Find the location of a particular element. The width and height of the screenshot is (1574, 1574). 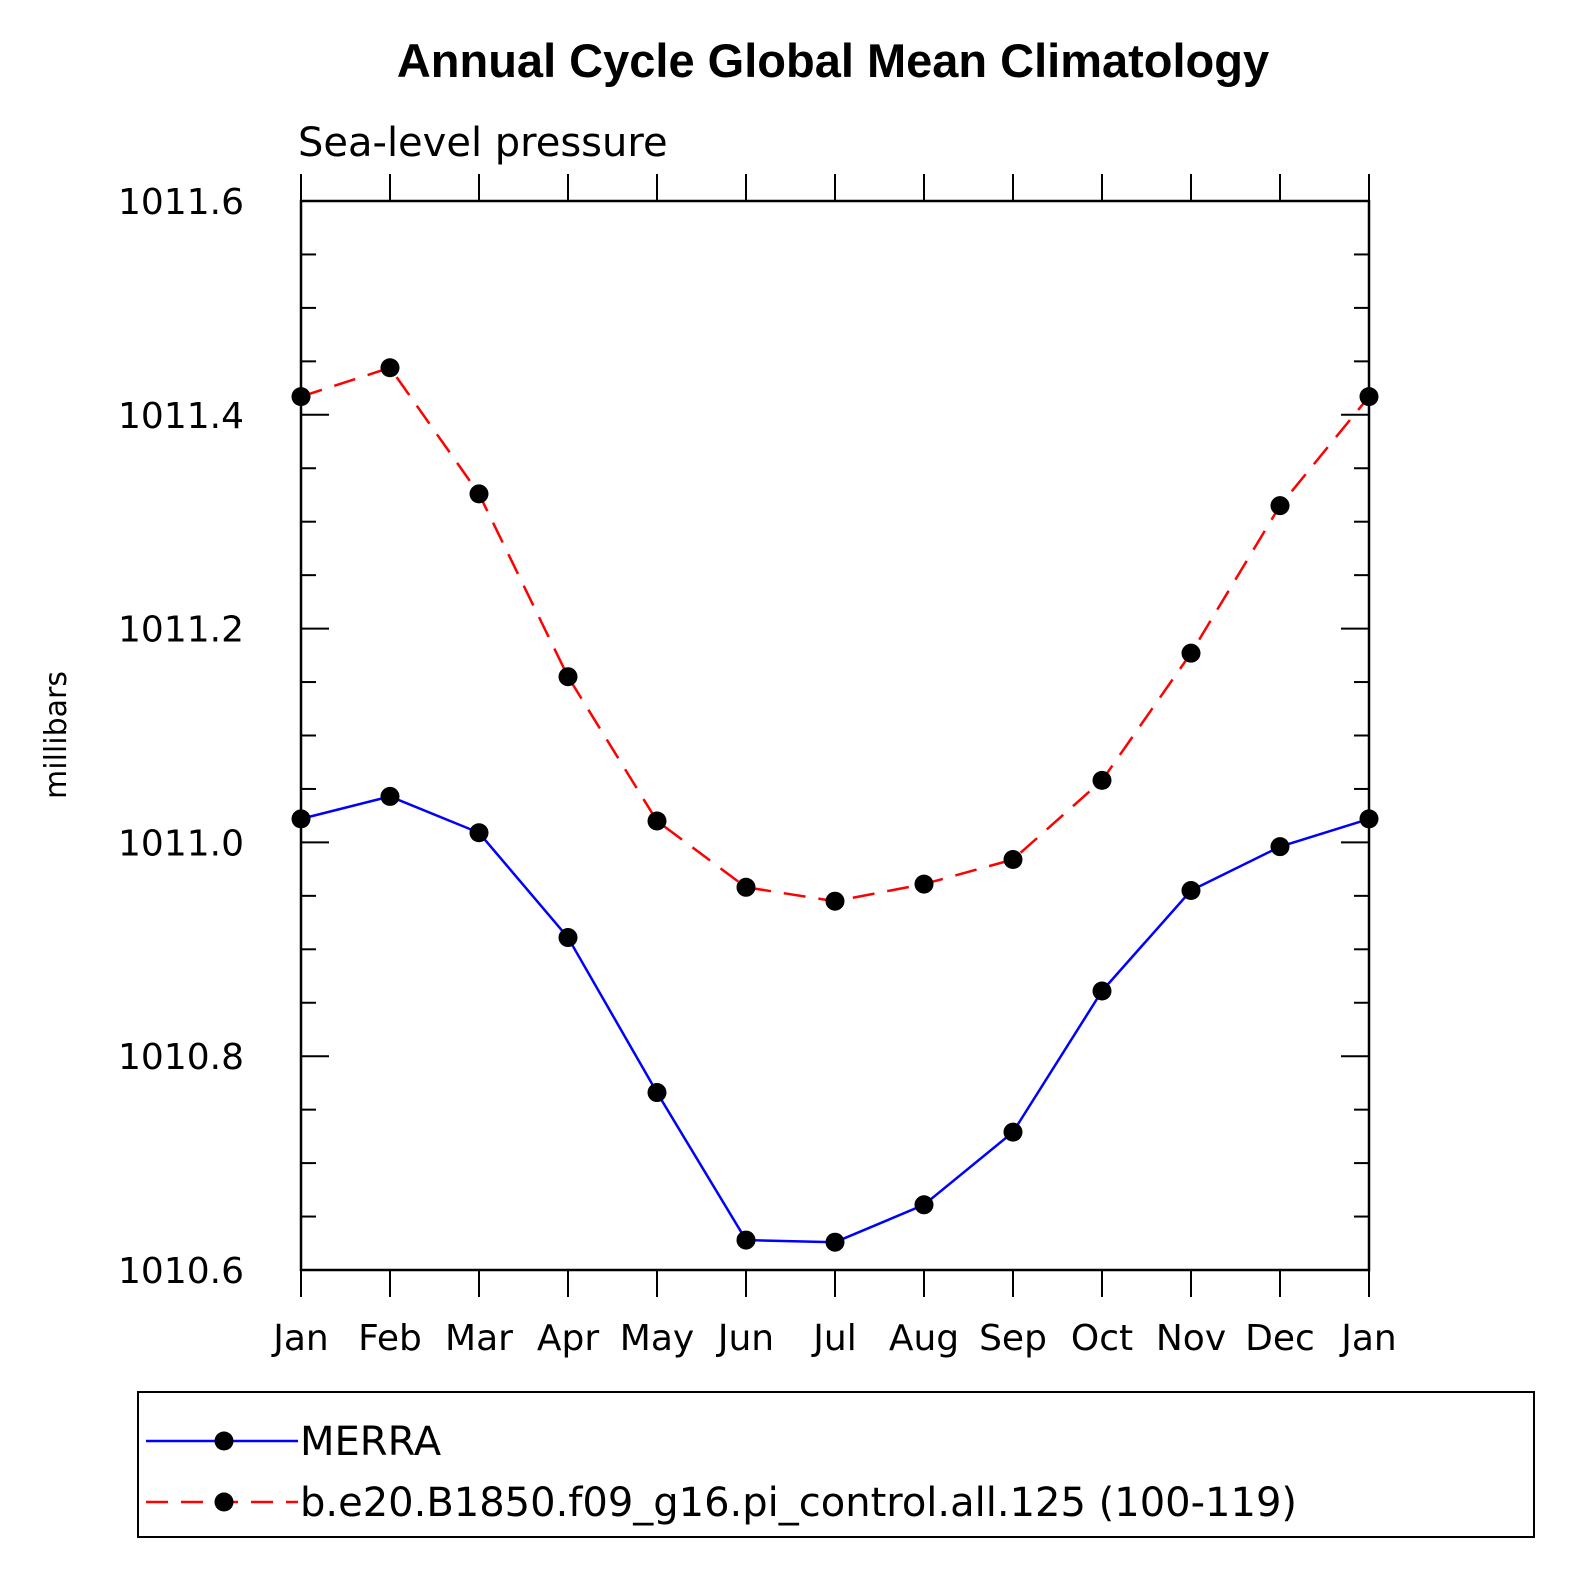

y-tick-label: 1011.0 is located at coordinates (181, 843).